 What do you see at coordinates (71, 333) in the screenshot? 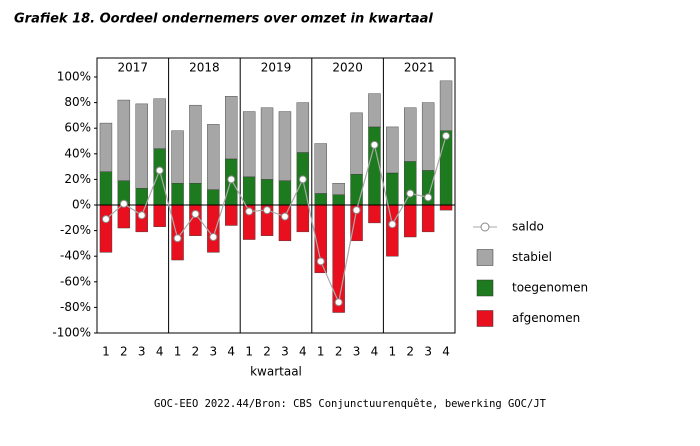
I see `y-tick-label: -100%` at bounding box center [71, 333].